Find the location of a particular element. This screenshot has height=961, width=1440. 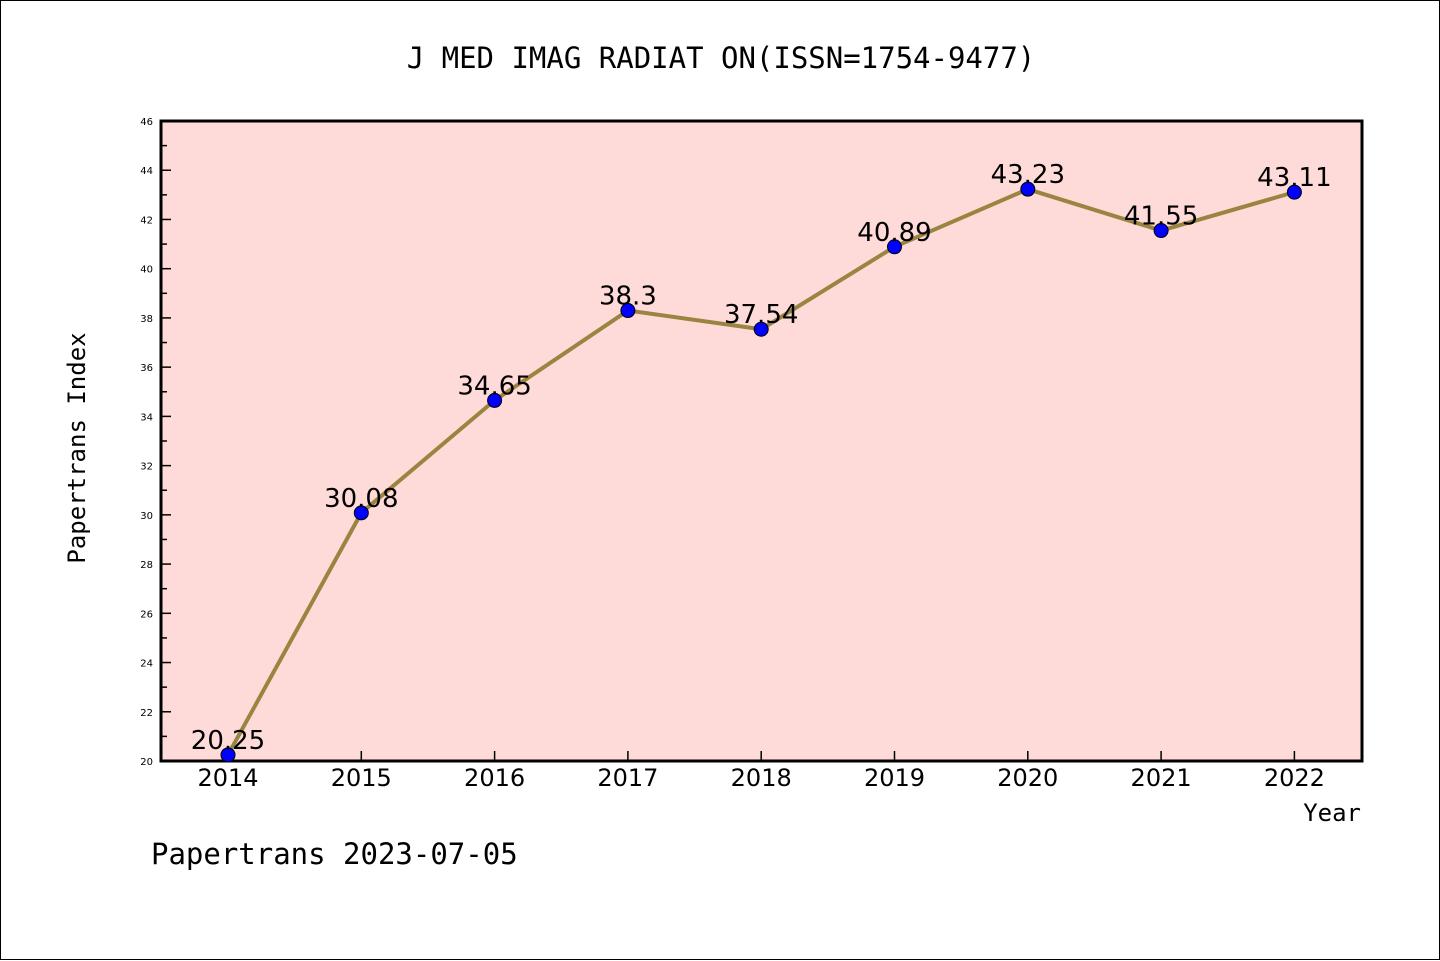

y-tick-label: 42 is located at coordinates (146, 220).